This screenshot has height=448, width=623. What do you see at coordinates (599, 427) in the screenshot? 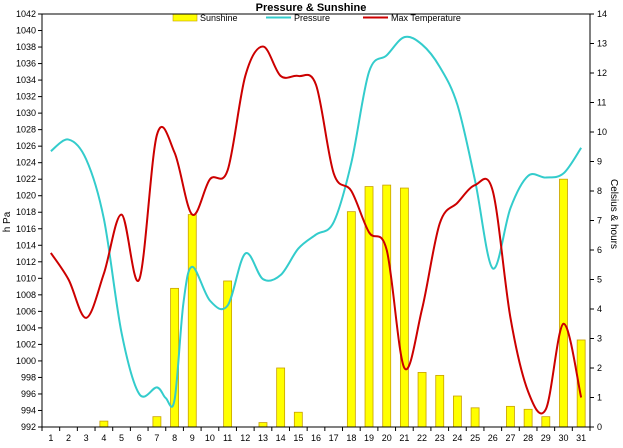
I see `right-tick-label: 0` at bounding box center [599, 427].